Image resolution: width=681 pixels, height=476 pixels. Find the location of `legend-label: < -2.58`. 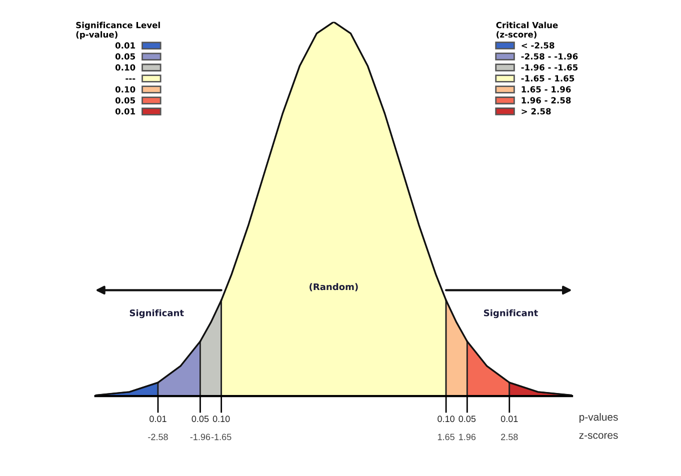

legend-label: < -2.58 is located at coordinates (538, 45).